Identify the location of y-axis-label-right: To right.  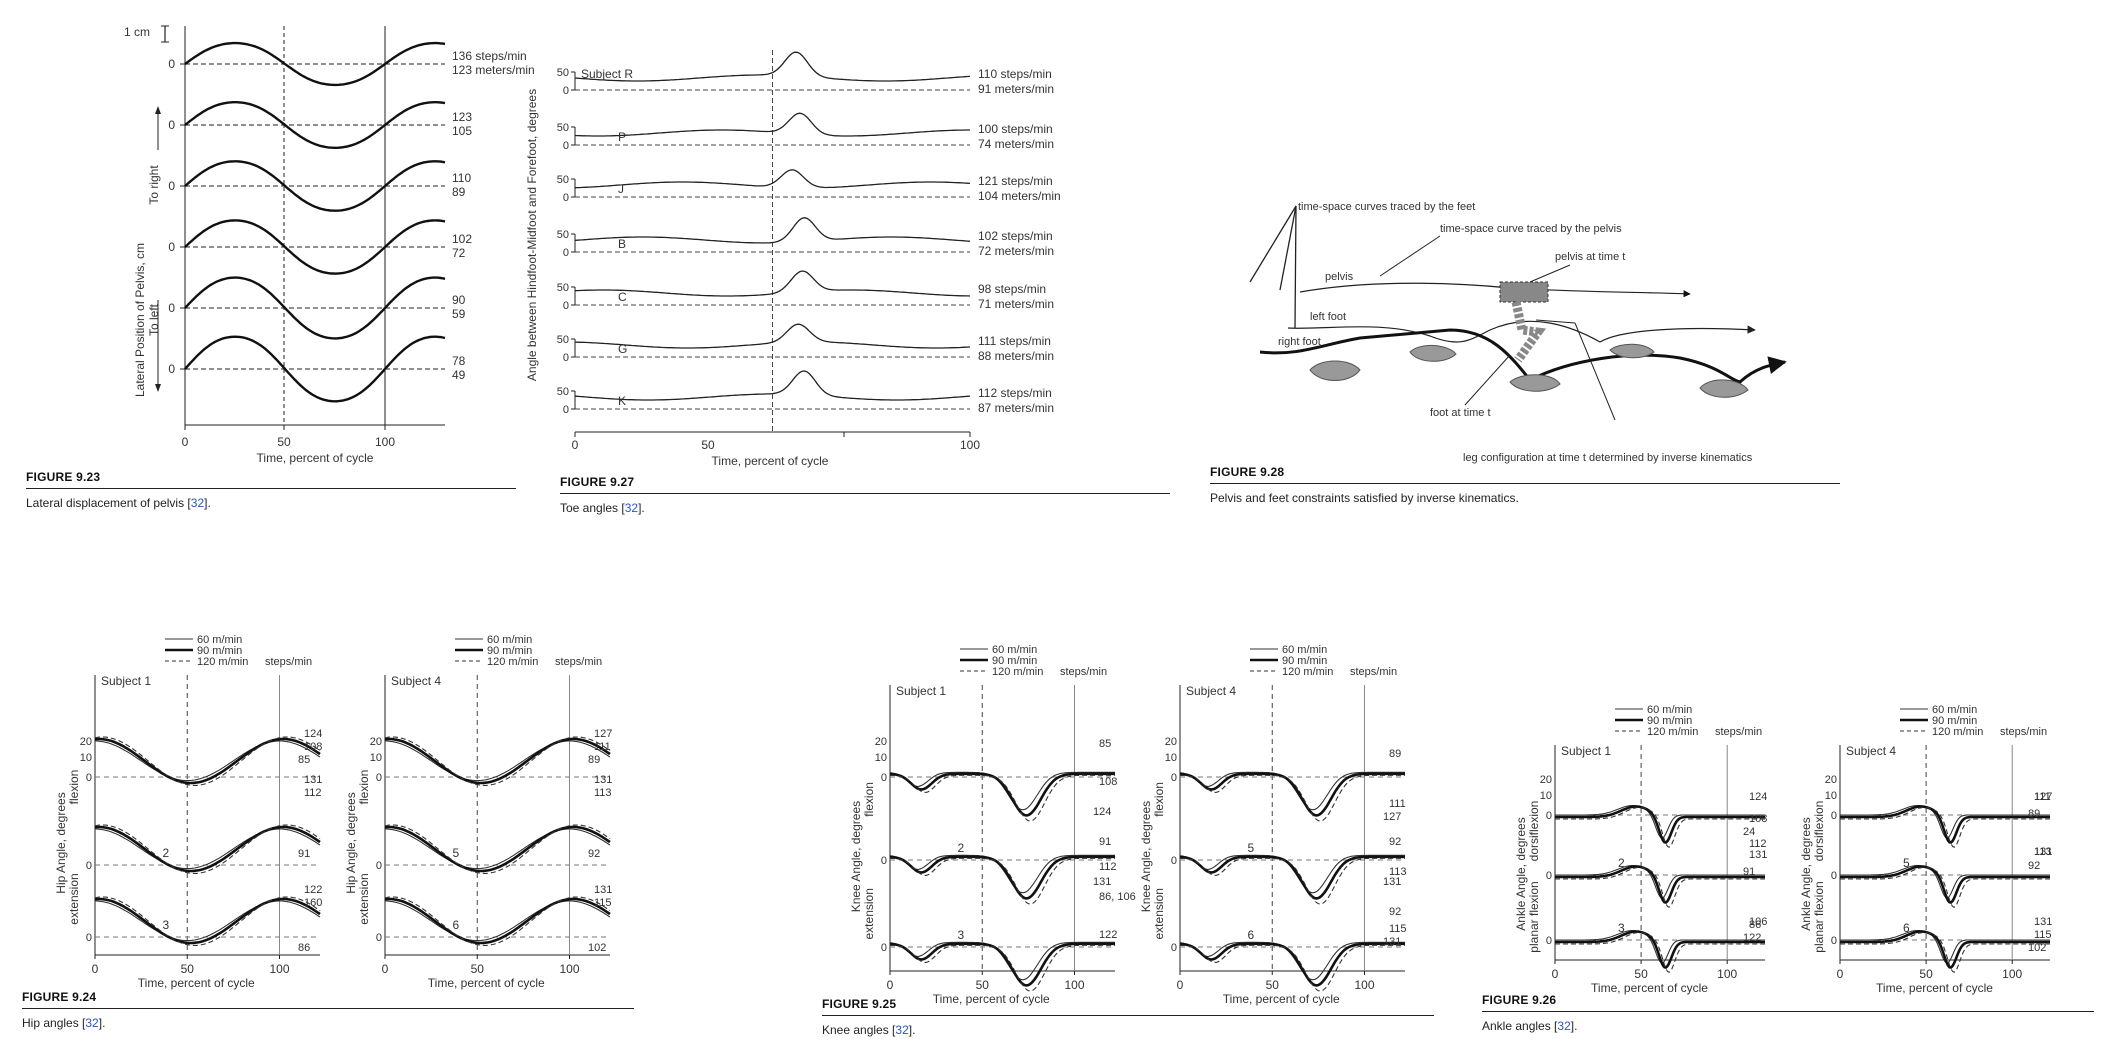
(154, 185).